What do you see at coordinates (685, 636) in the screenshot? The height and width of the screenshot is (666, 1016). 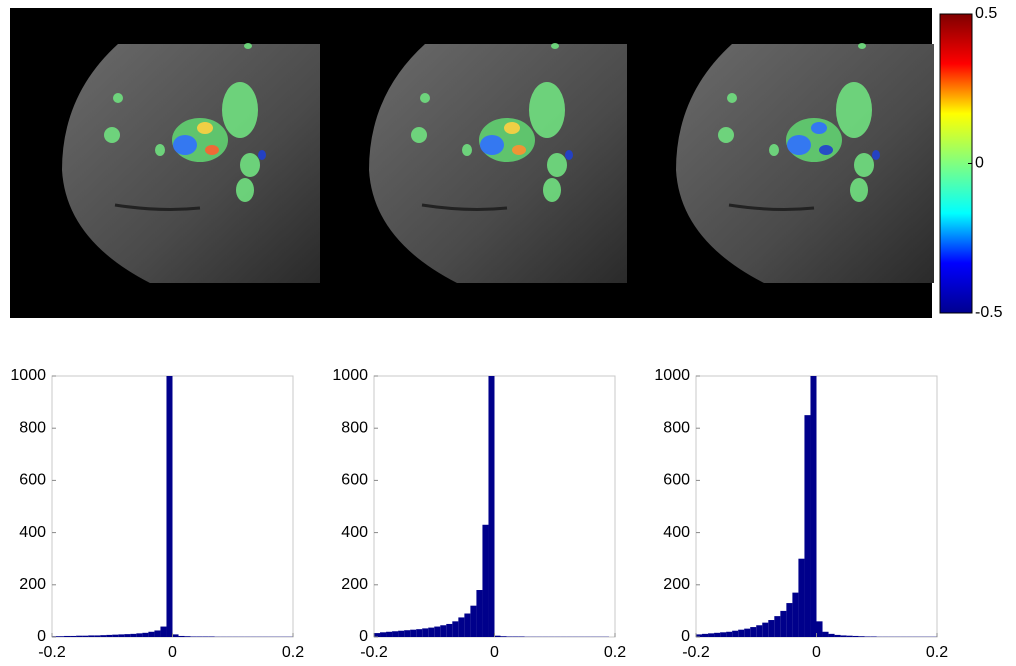 I see `y-tick-label: 0` at bounding box center [685, 636].